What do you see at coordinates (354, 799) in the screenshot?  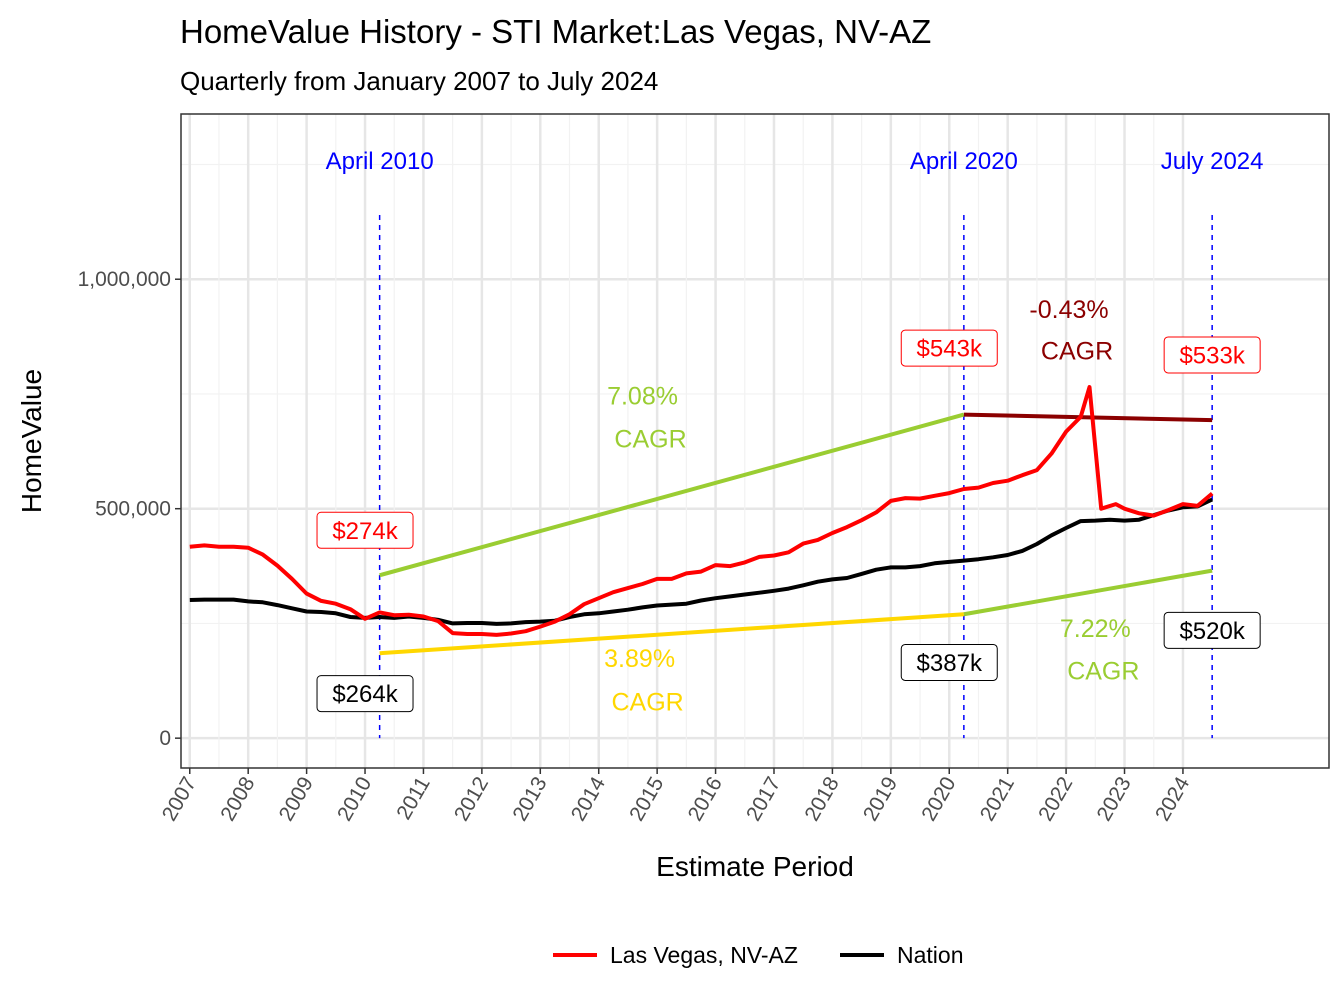 I see `x-tick-label: 2010` at bounding box center [354, 799].